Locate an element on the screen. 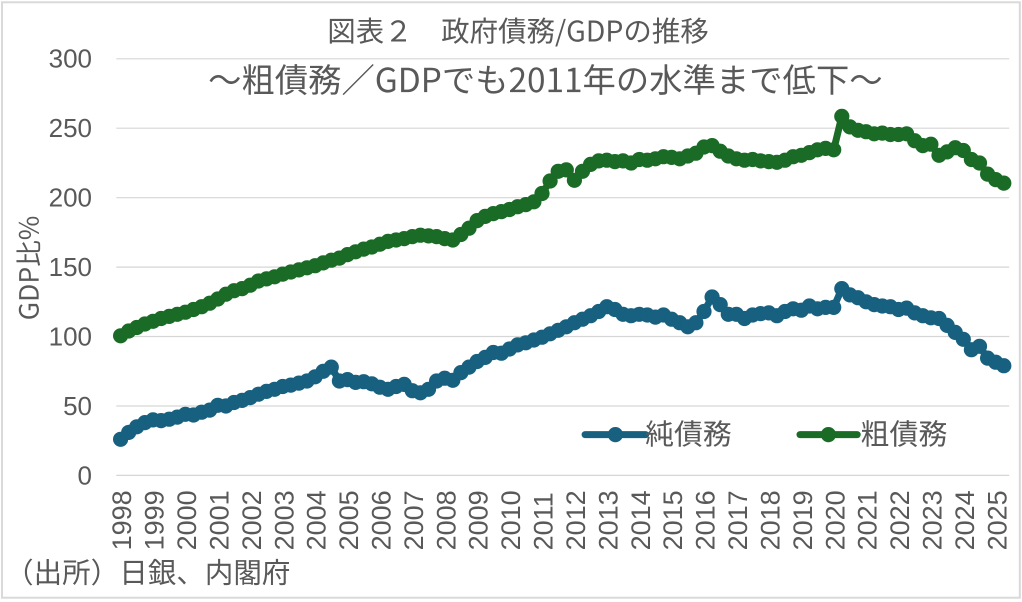 Image resolution: width=1022 pixels, height=602 pixels. svg-text: 2005 is located at coordinates (349, 520).